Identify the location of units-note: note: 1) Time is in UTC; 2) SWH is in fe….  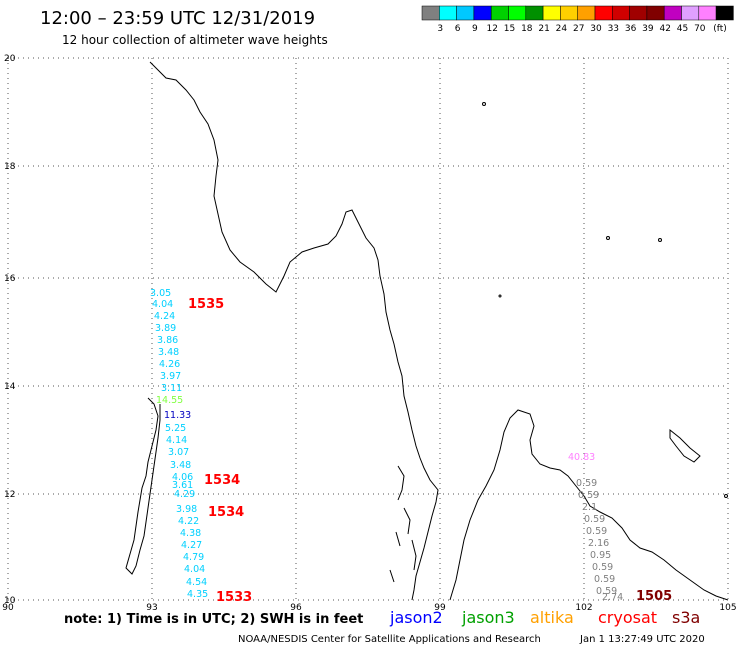
(214, 619).